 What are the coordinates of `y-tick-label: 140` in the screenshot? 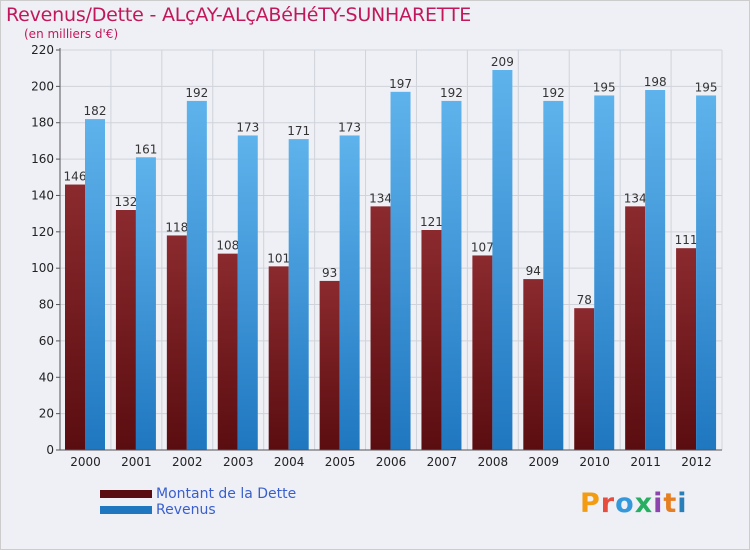 It's located at (42, 195).